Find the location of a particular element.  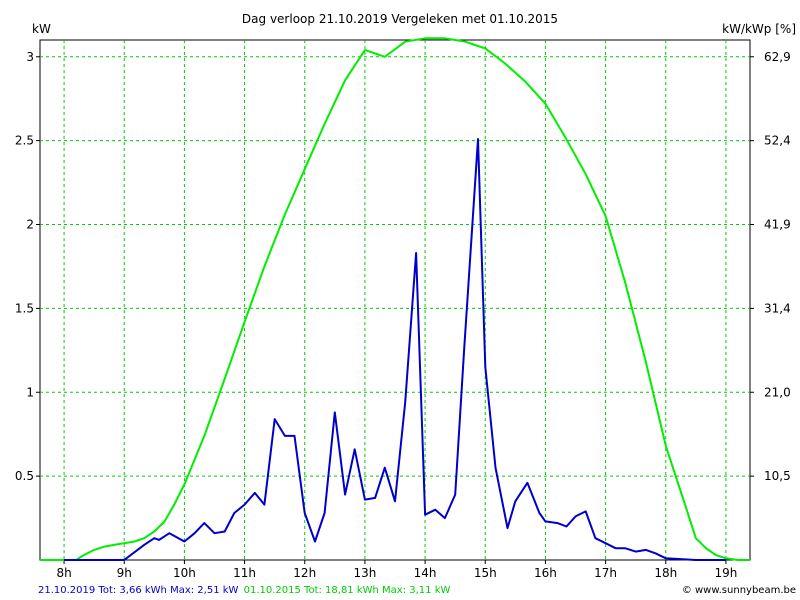

x-tick-label: 11h is located at coordinates (244, 573).